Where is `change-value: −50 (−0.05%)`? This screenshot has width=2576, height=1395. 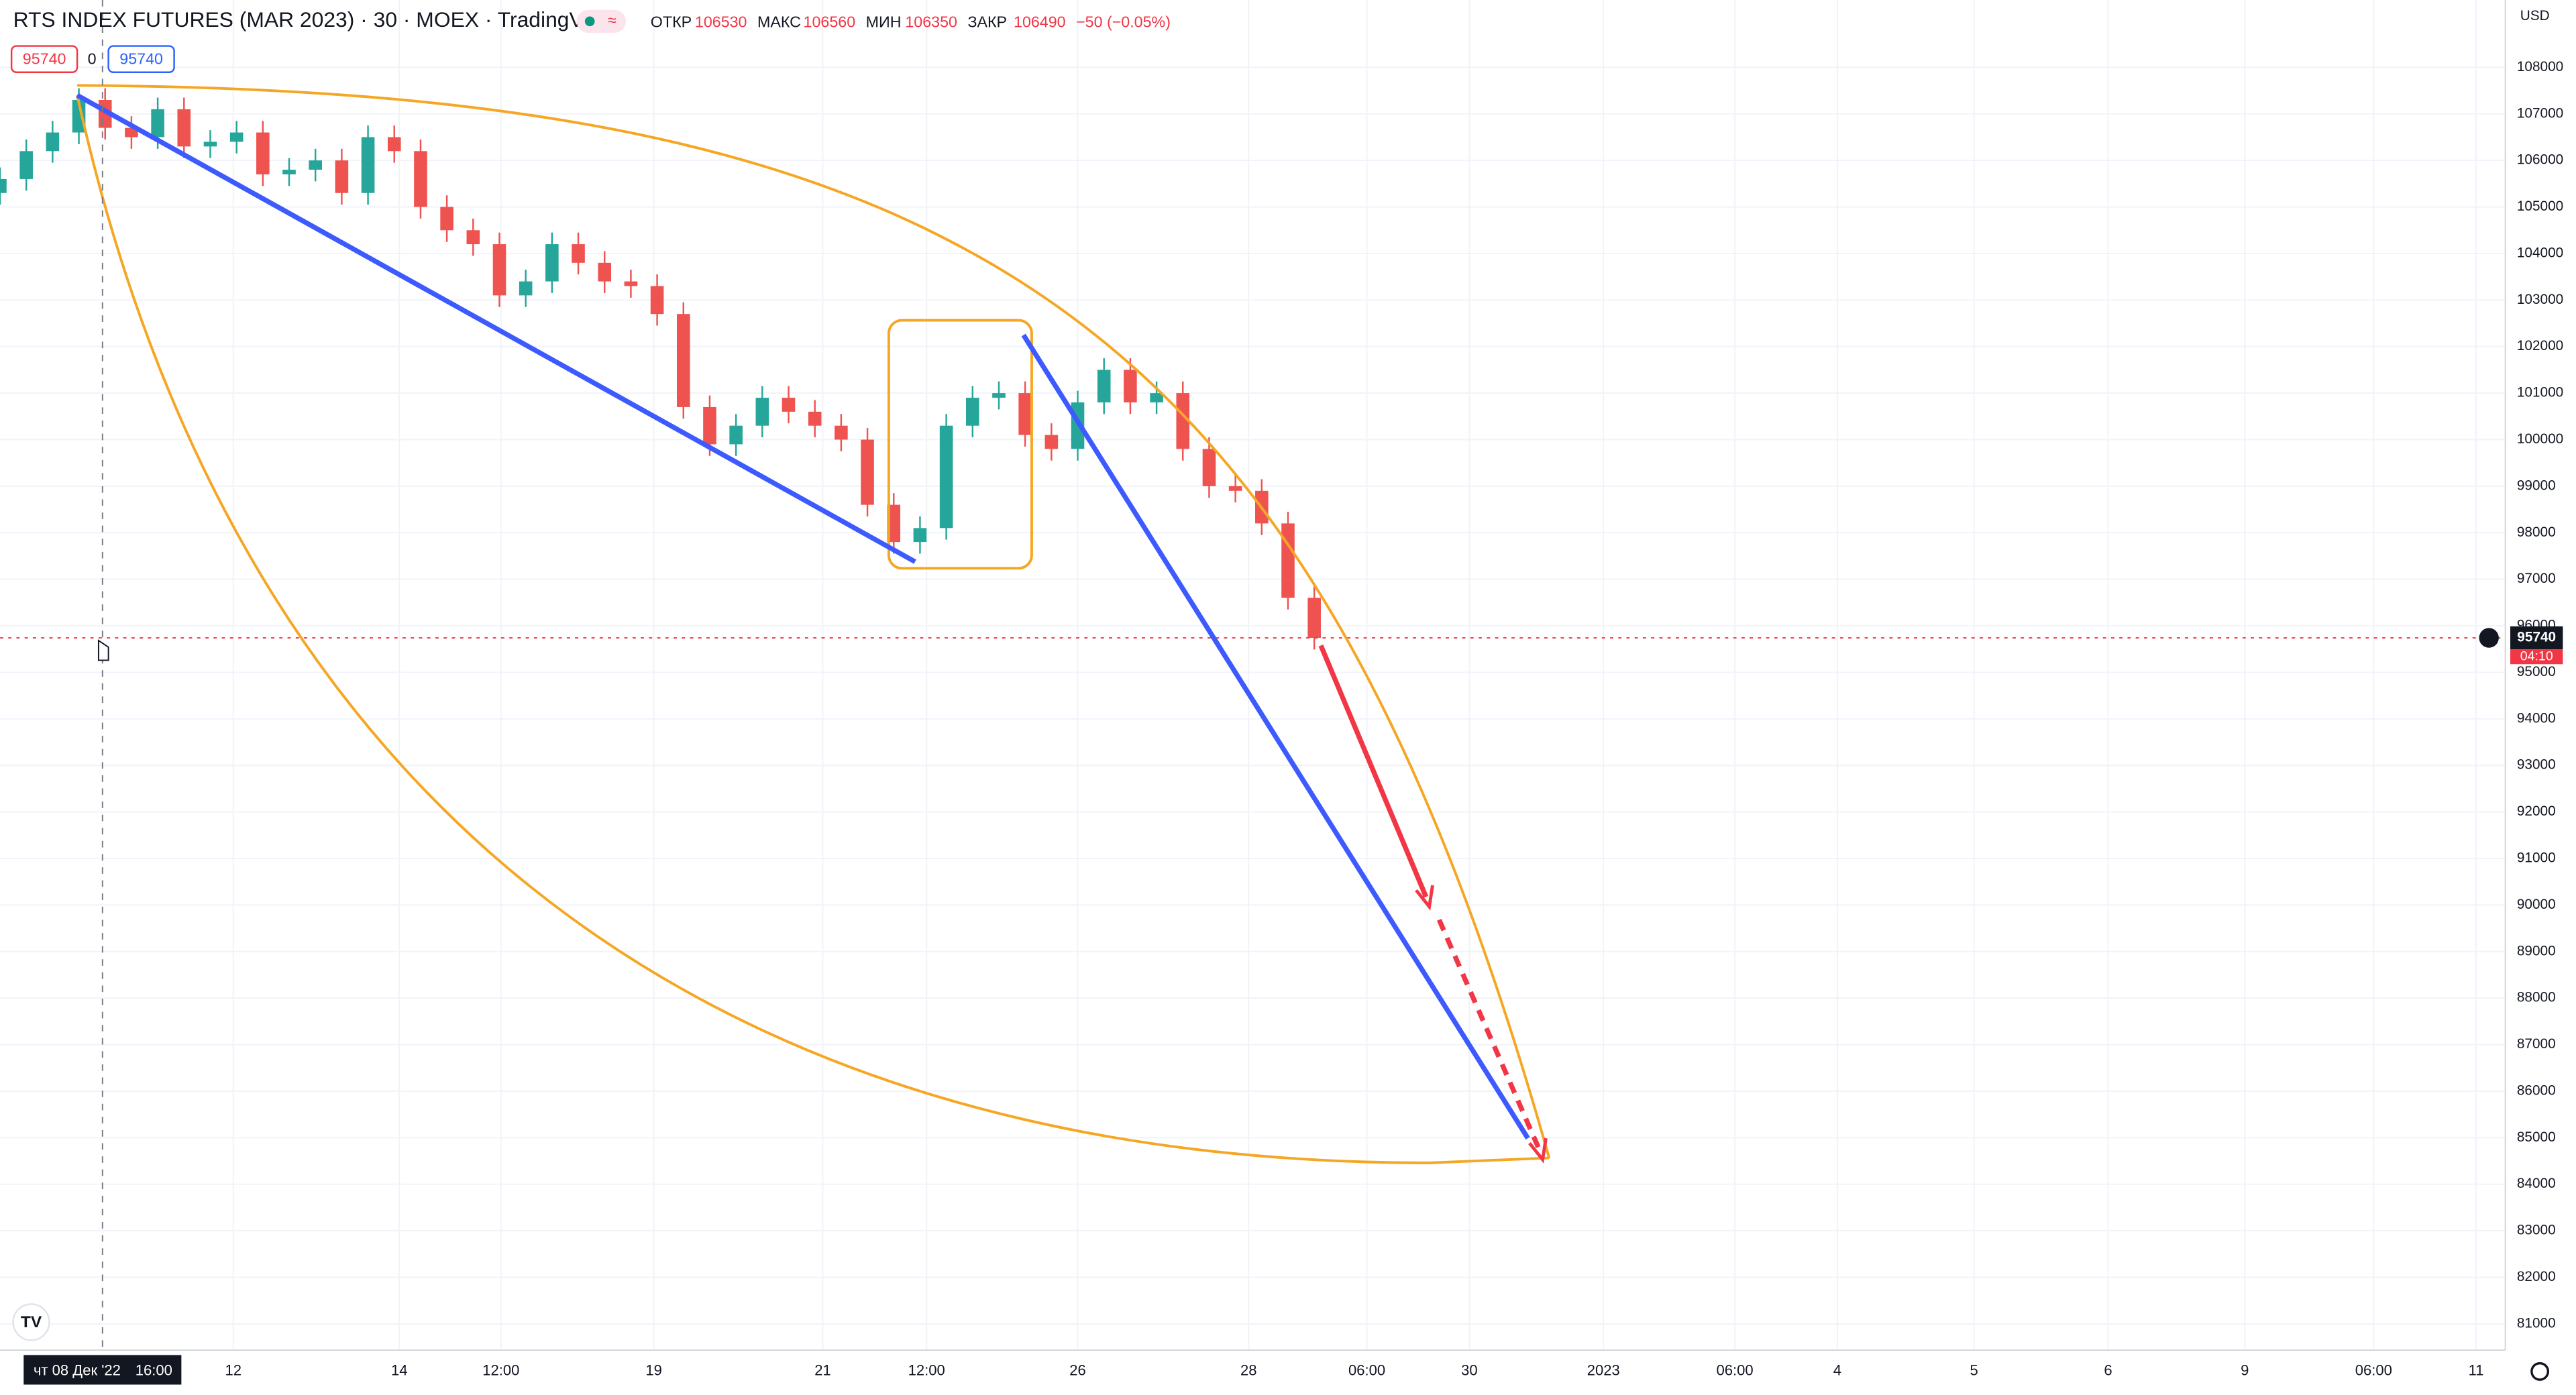 change-value: −50 (−0.05%) is located at coordinates (1123, 21).